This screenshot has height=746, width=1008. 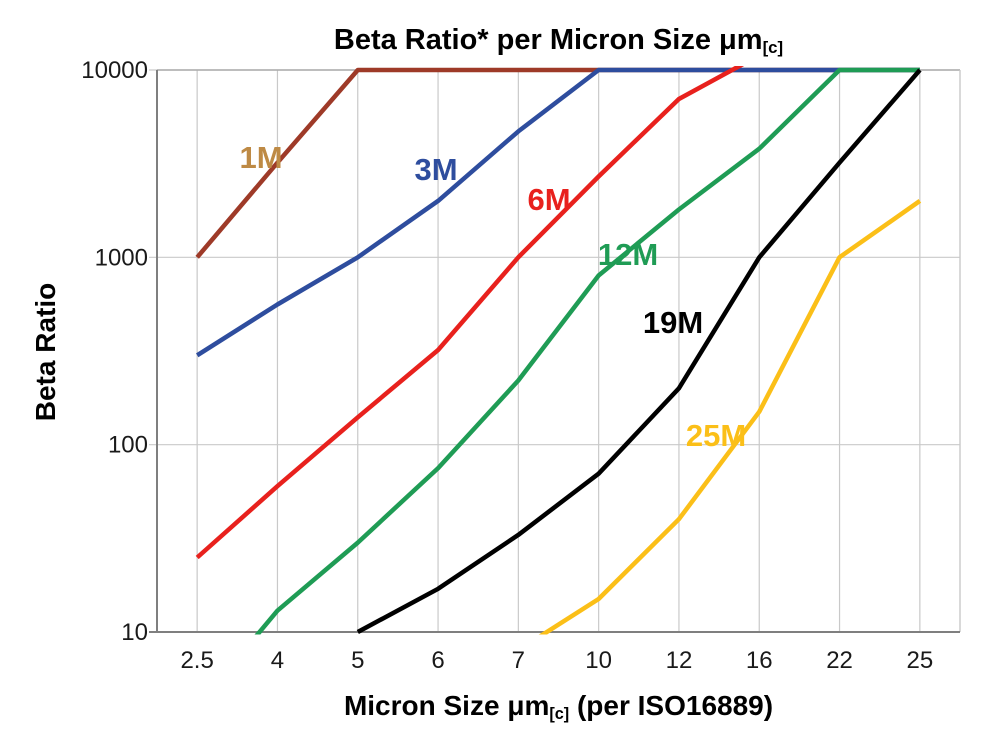 I want to click on series-label-19M: 19M, so click(x=673, y=322).